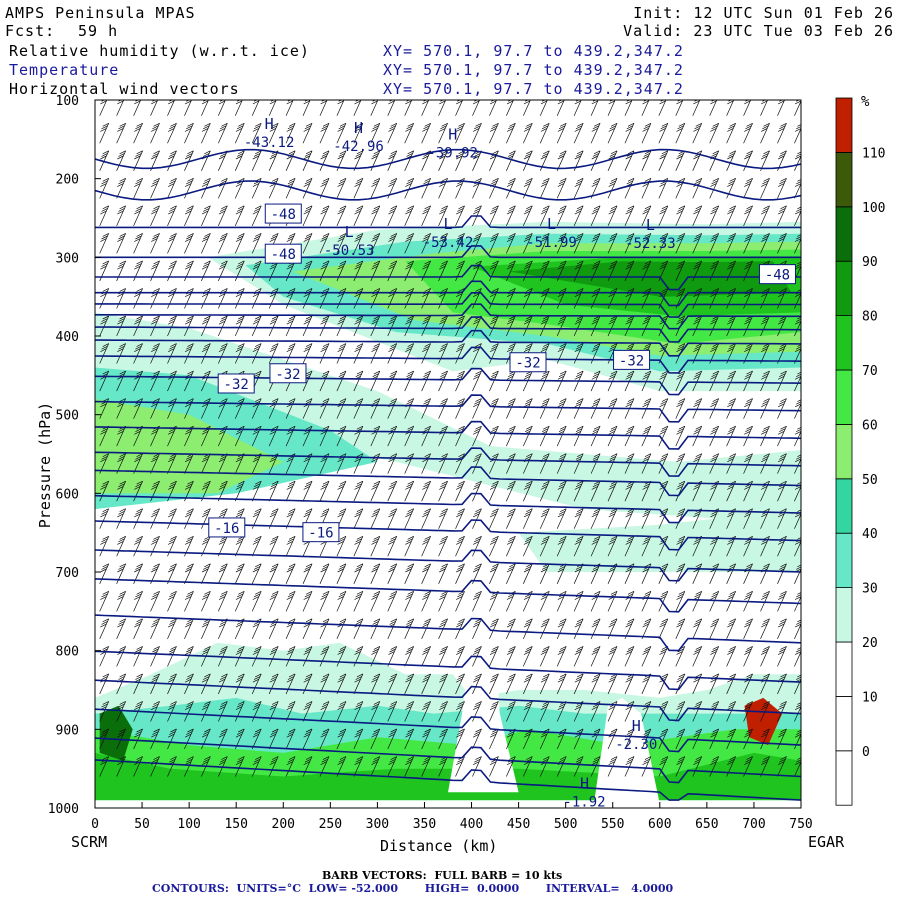 This screenshot has height=900, width=900. Describe the element at coordinates (269, 143) in the screenshot. I see `extremum-value: -43.12` at that location.